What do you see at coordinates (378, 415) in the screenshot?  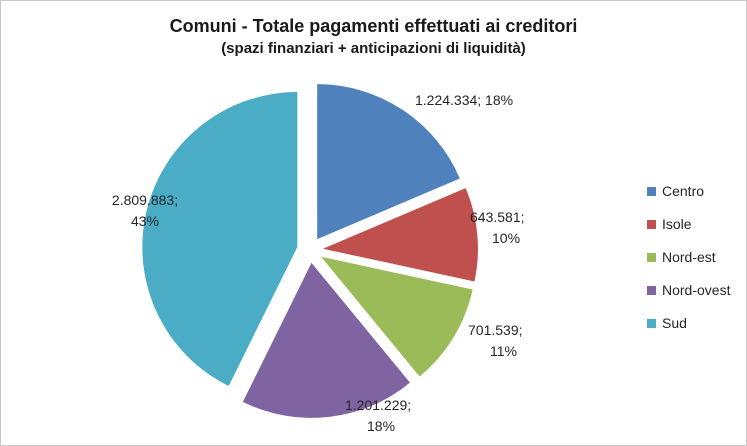 I see `data-label-nord-ovest: 1.201.229; 18%` at bounding box center [378, 415].